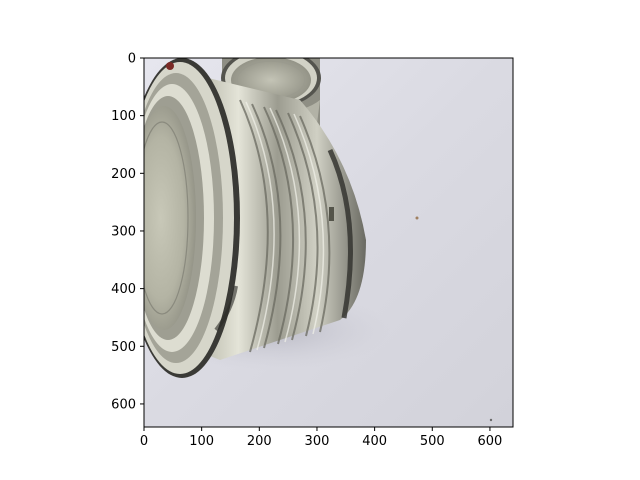 This screenshot has height=480, width=640. I want to click on y-axis: 0 100 200 300 400 500 600, so click(127, 232).